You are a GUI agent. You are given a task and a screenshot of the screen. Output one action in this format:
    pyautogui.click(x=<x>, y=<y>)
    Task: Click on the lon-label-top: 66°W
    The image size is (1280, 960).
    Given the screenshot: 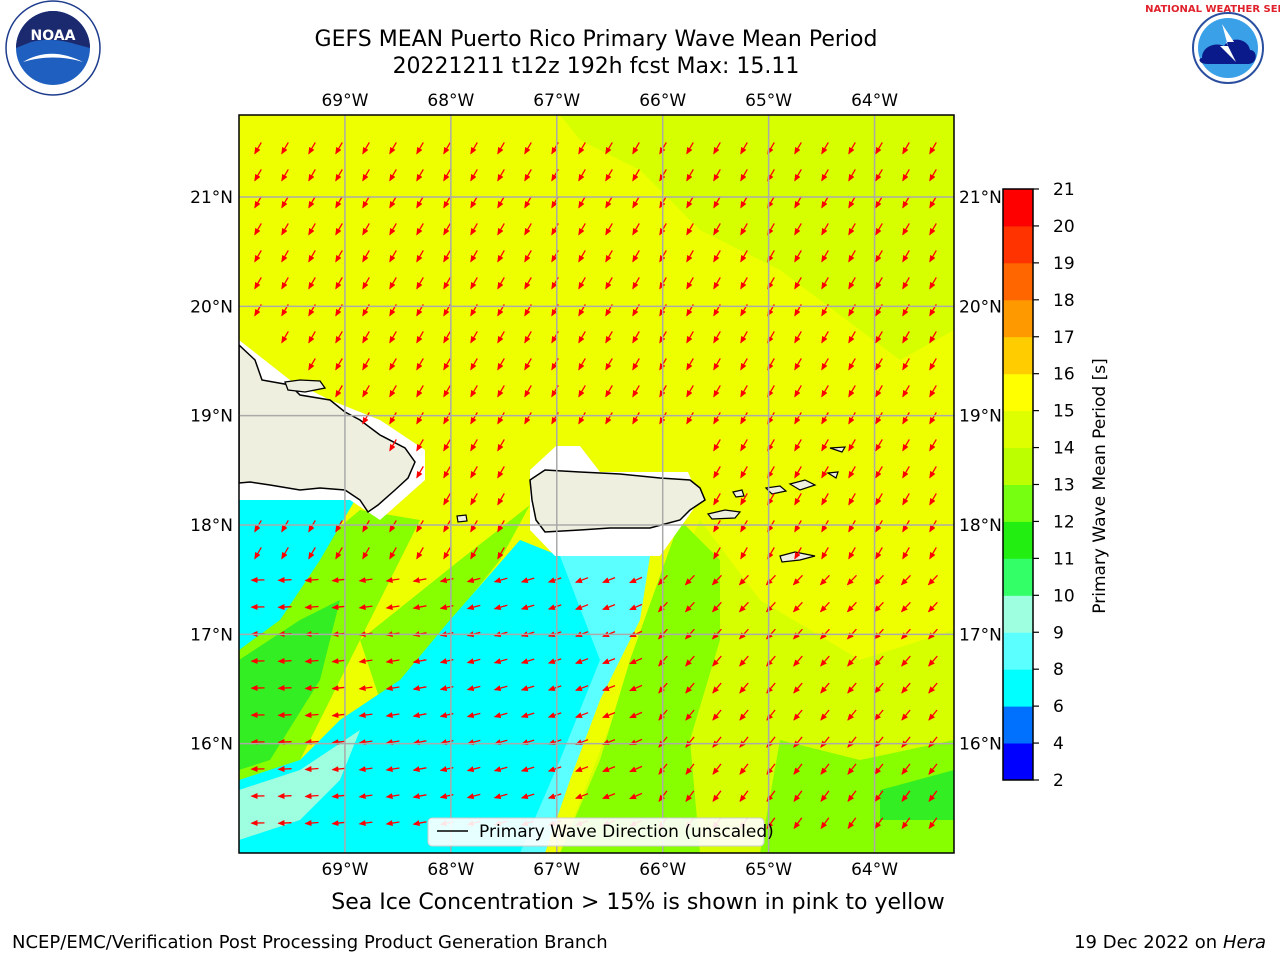 What is the action you would take?
    pyautogui.click(x=662, y=101)
    